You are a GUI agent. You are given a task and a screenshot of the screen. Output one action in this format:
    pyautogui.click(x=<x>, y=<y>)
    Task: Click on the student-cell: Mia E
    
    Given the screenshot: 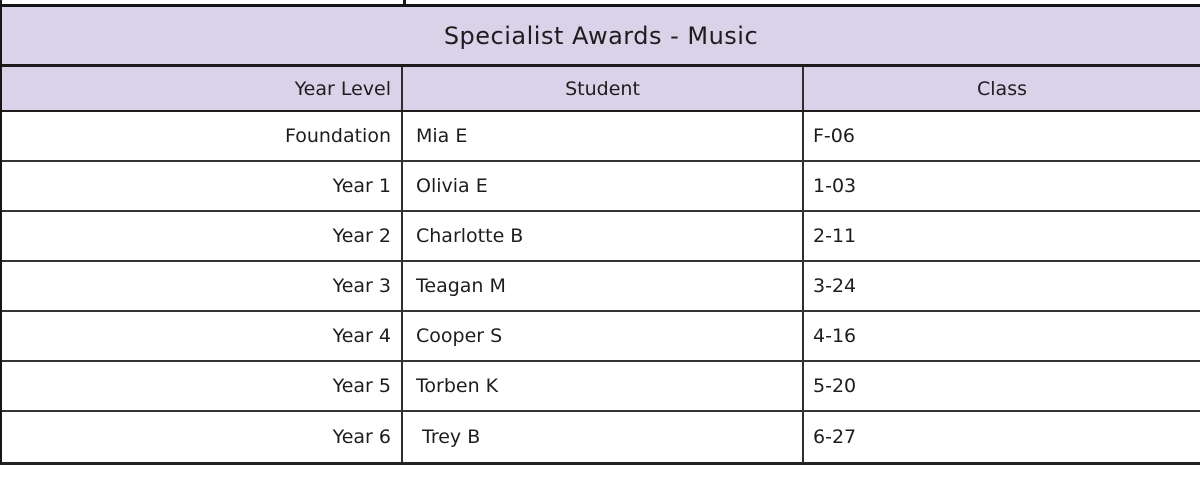 What is the action you would take?
    pyautogui.click(x=603, y=136)
    